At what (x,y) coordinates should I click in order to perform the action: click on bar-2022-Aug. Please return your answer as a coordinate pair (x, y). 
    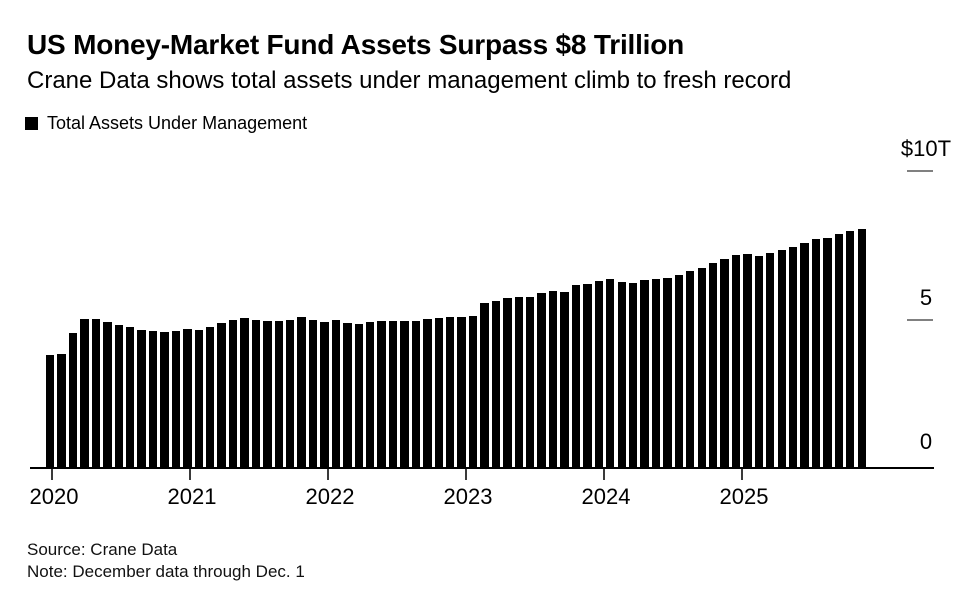
    Looking at the image, I should click on (404, 394).